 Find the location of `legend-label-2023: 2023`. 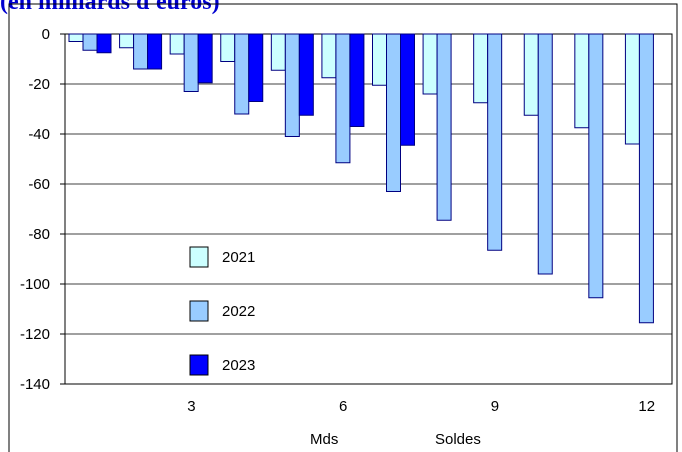

legend-label-2023: 2023 is located at coordinates (238, 365).